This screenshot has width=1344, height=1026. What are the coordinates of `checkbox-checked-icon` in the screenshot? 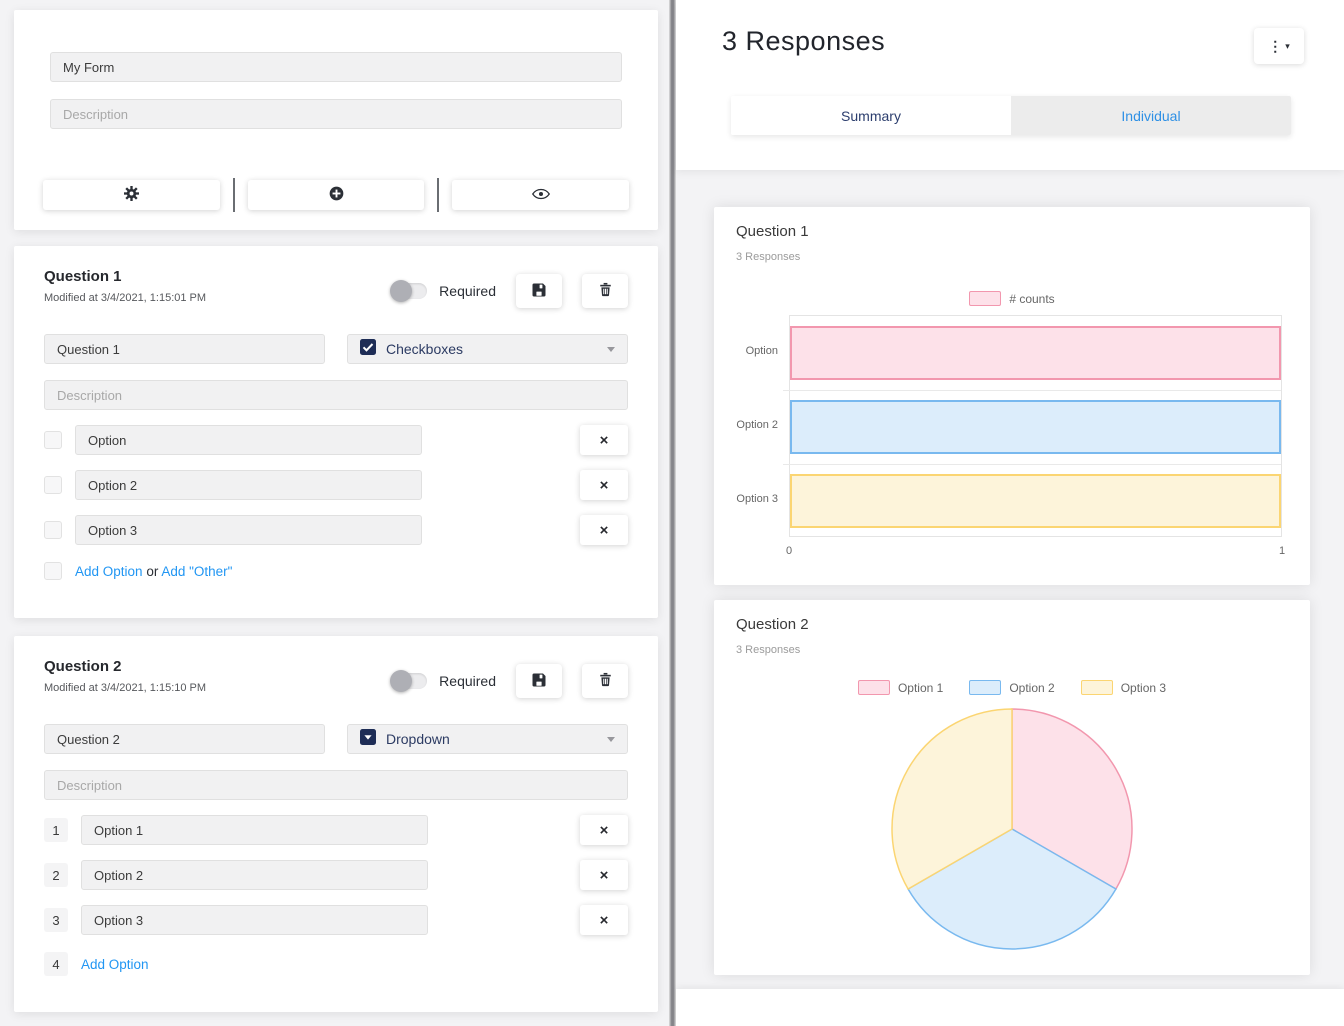 It's located at (368, 349).